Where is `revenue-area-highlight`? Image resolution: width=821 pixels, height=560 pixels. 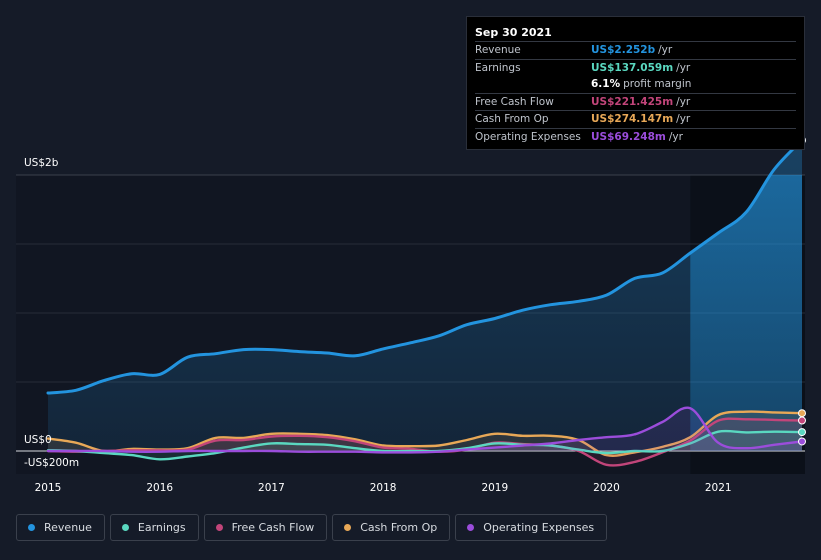
revenue-area-highlight is located at coordinates (746, 313).